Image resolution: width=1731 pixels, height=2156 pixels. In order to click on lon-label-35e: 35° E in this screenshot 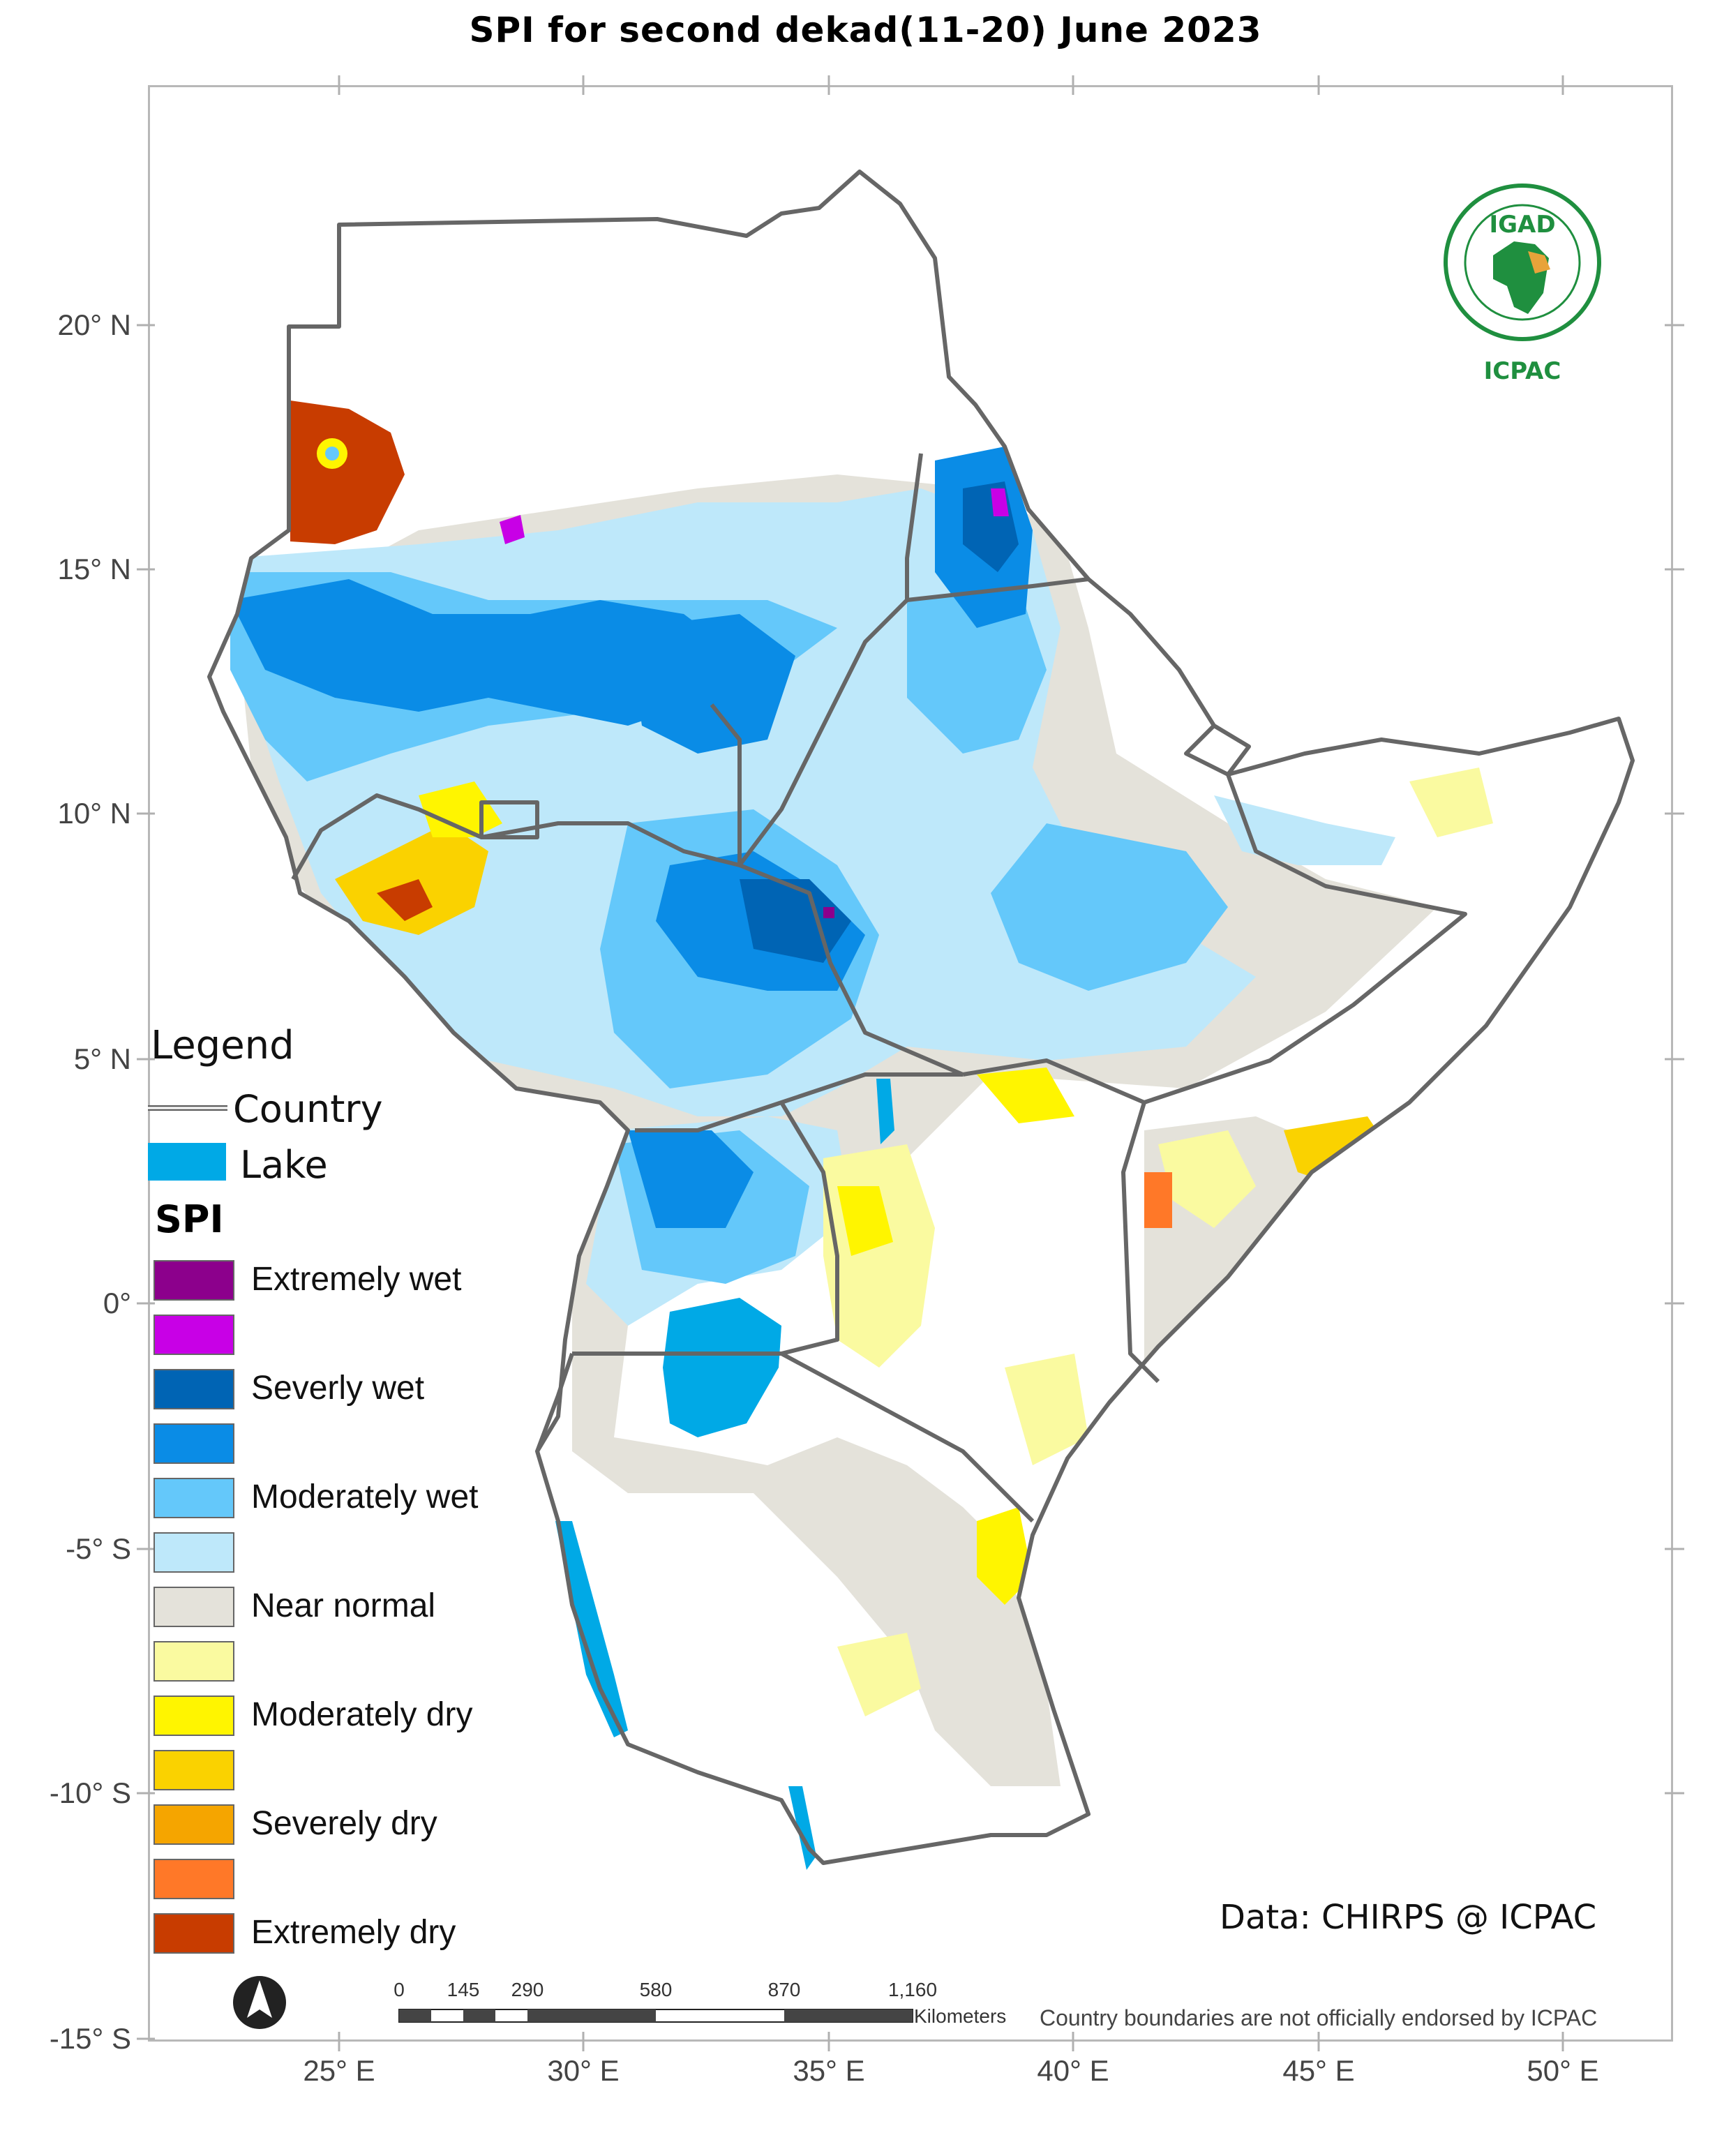, I will do `click(829, 2070)`.